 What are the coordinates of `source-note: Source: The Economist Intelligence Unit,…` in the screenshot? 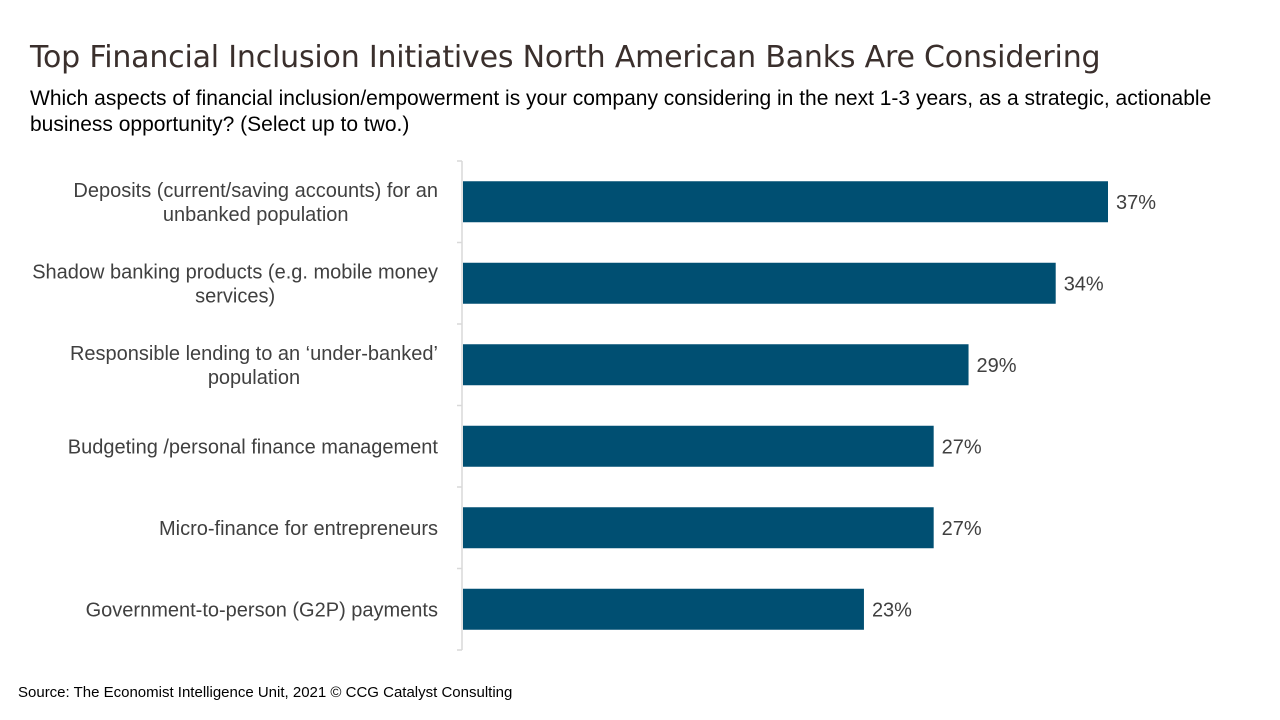 It's located at (265, 692).